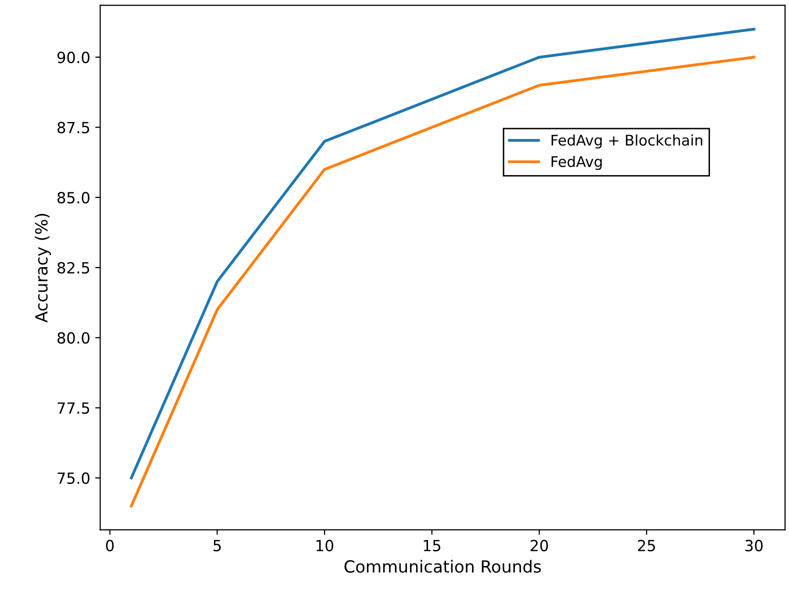 The width and height of the screenshot is (789, 590). Describe the element at coordinates (754, 546) in the screenshot. I see `x-tick-label: 30` at that location.